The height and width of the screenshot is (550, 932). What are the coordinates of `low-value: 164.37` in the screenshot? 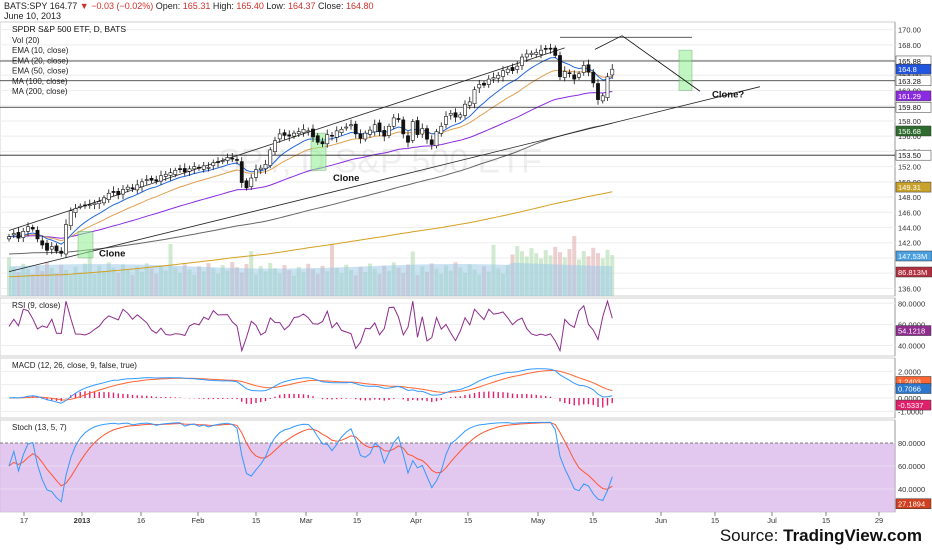 It's located at (301, 6).